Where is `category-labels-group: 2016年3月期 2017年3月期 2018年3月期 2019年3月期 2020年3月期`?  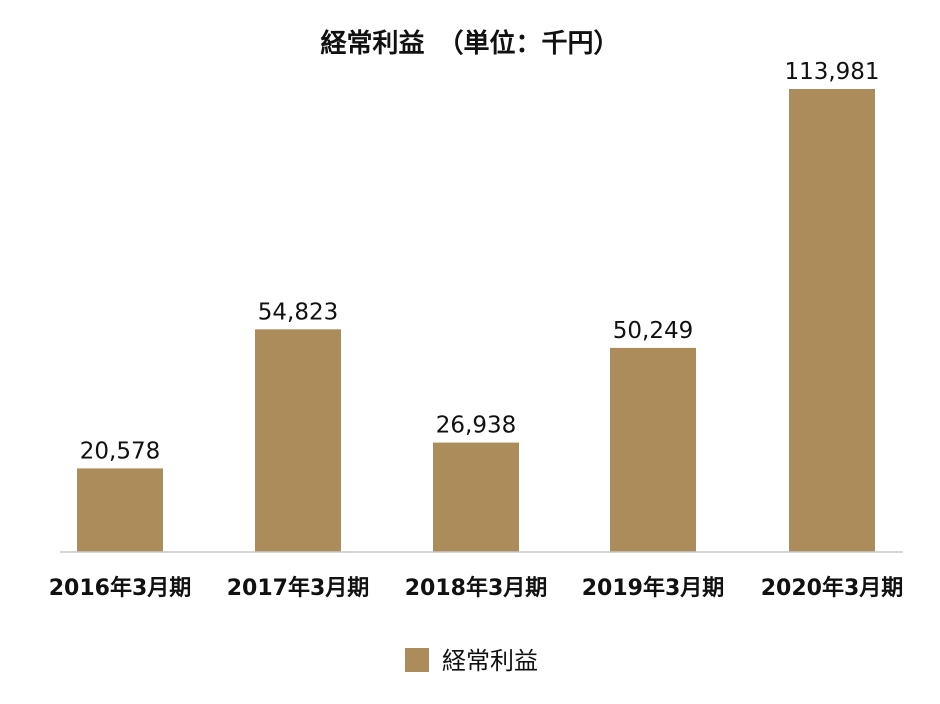
category-labels-group: 2016年3月期 2017年3月期 2018年3月期 2019年3月期 2020年3月期 is located at coordinates (476, 588).